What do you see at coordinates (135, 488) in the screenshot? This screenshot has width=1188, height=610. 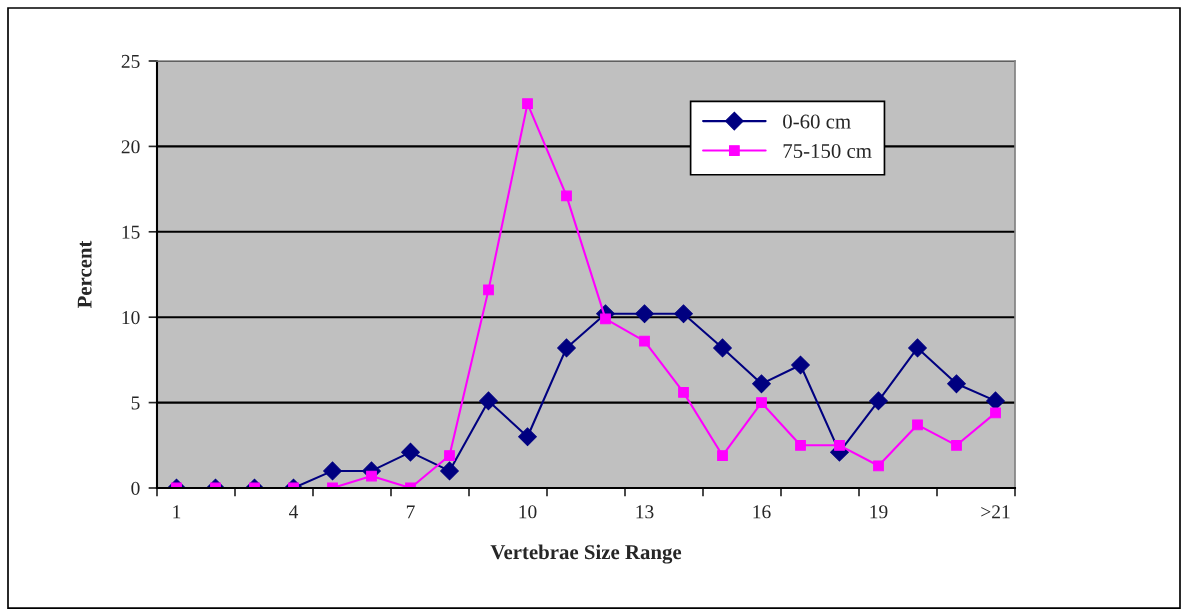 I see `y-tick-label: 0` at bounding box center [135, 488].